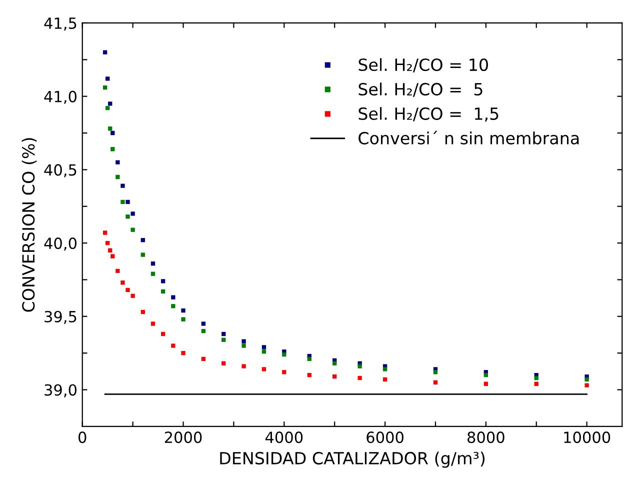 This screenshot has height=489, width=624. I want to click on x-tick-label: 0, so click(82, 438).